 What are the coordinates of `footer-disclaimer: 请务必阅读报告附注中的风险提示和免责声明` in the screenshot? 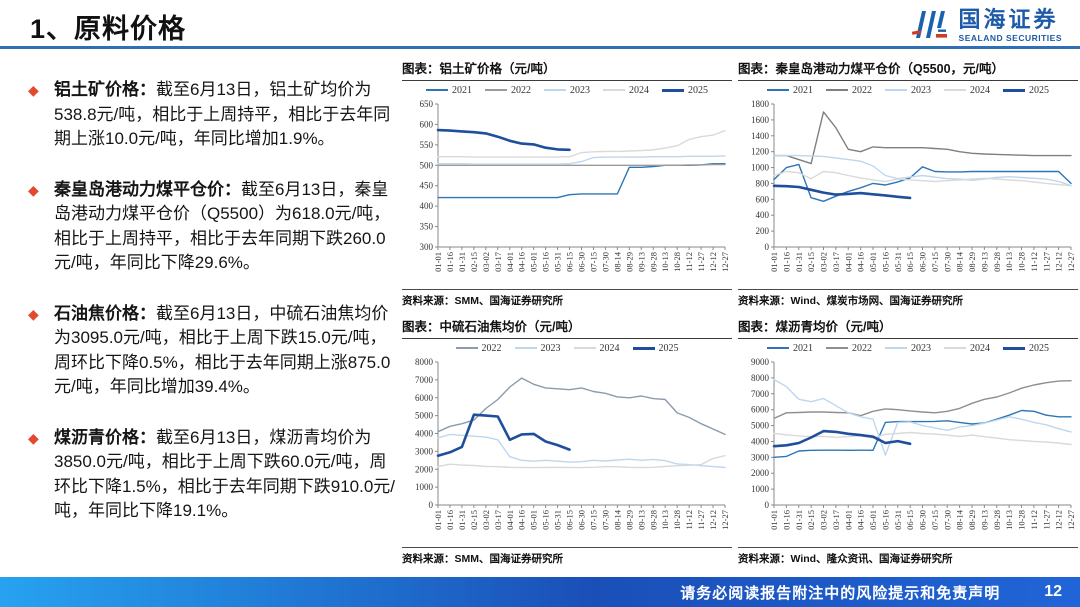 It's located at (840, 593).